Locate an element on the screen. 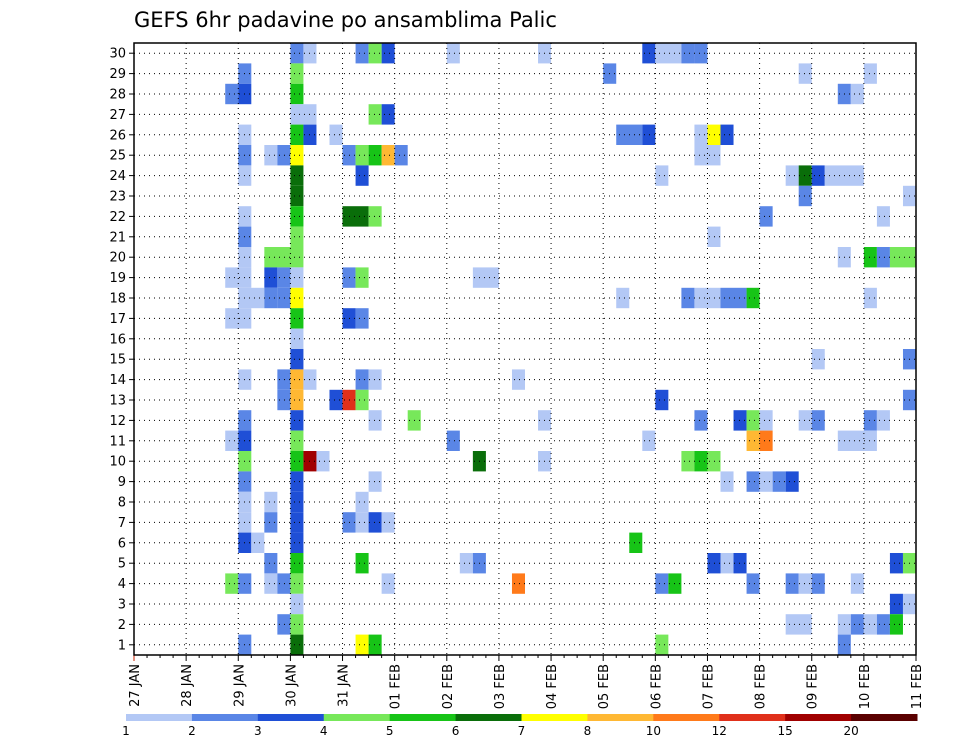 The image size is (960, 742). y-tick-label: 8 is located at coordinates (122, 503).